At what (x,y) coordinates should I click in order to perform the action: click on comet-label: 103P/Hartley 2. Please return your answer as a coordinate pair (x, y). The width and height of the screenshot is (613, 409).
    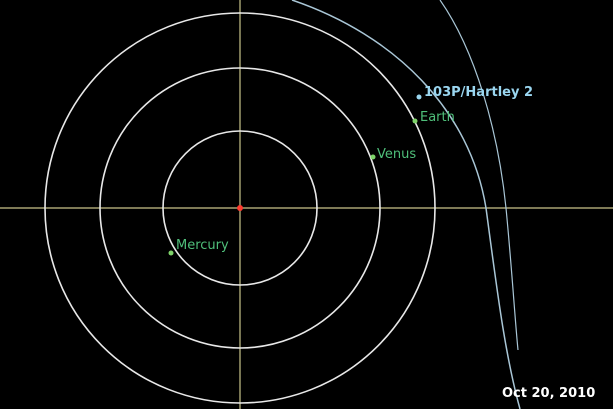
    Looking at the image, I should click on (478, 92).